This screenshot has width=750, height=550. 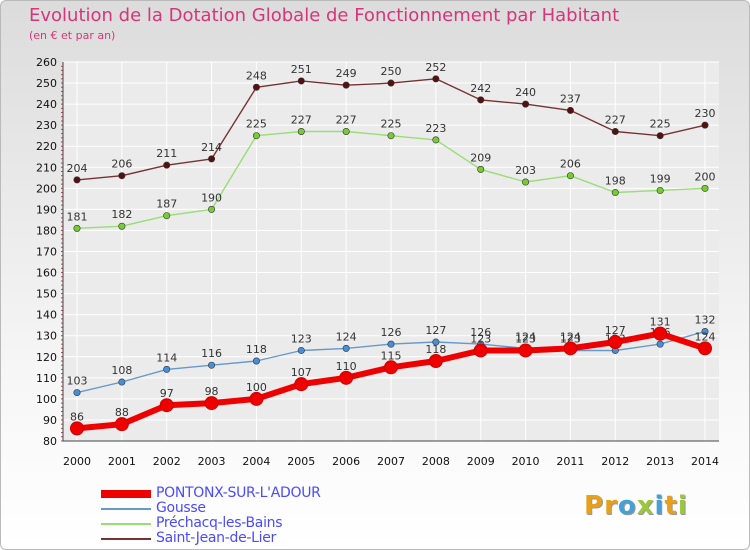 What do you see at coordinates (121, 370) in the screenshot?
I see `data-label: 108` at bounding box center [121, 370].